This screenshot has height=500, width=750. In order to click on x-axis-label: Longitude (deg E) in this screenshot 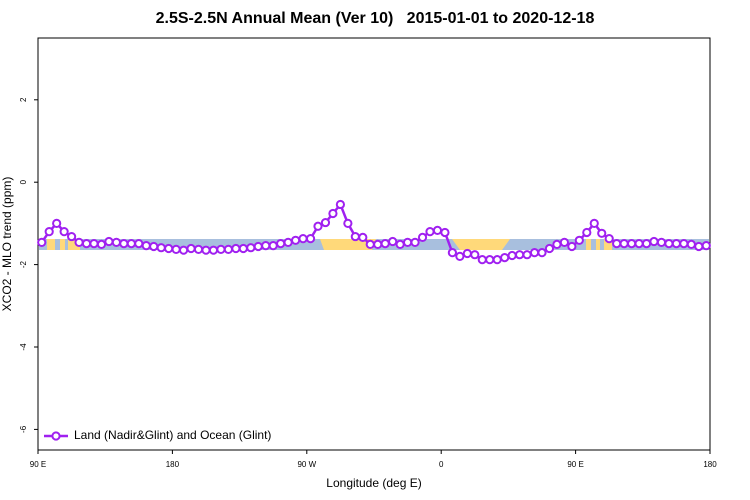, I will do `click(373, 483)`.